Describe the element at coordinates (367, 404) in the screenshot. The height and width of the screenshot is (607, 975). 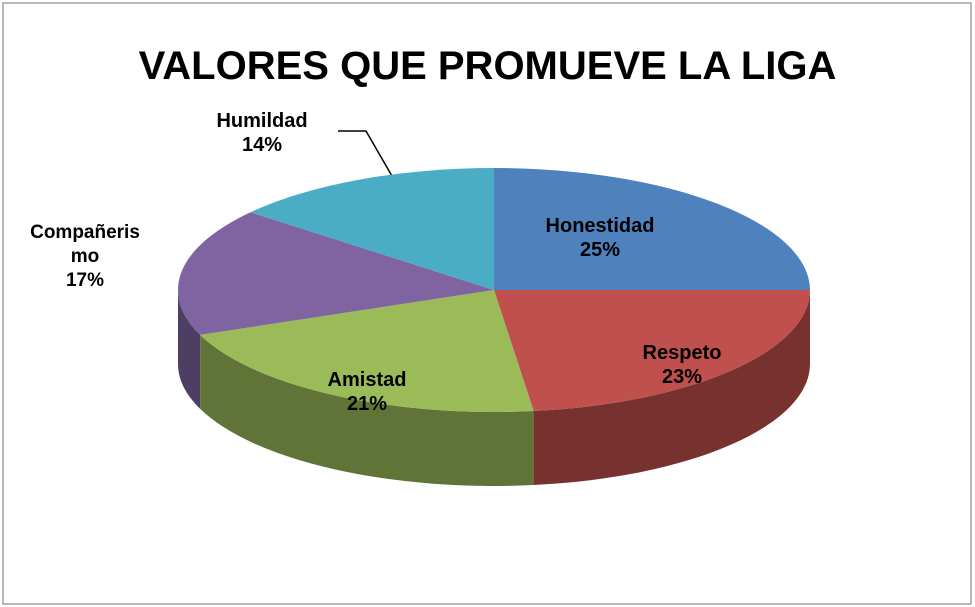
I see `value-label: 21%` at that location.